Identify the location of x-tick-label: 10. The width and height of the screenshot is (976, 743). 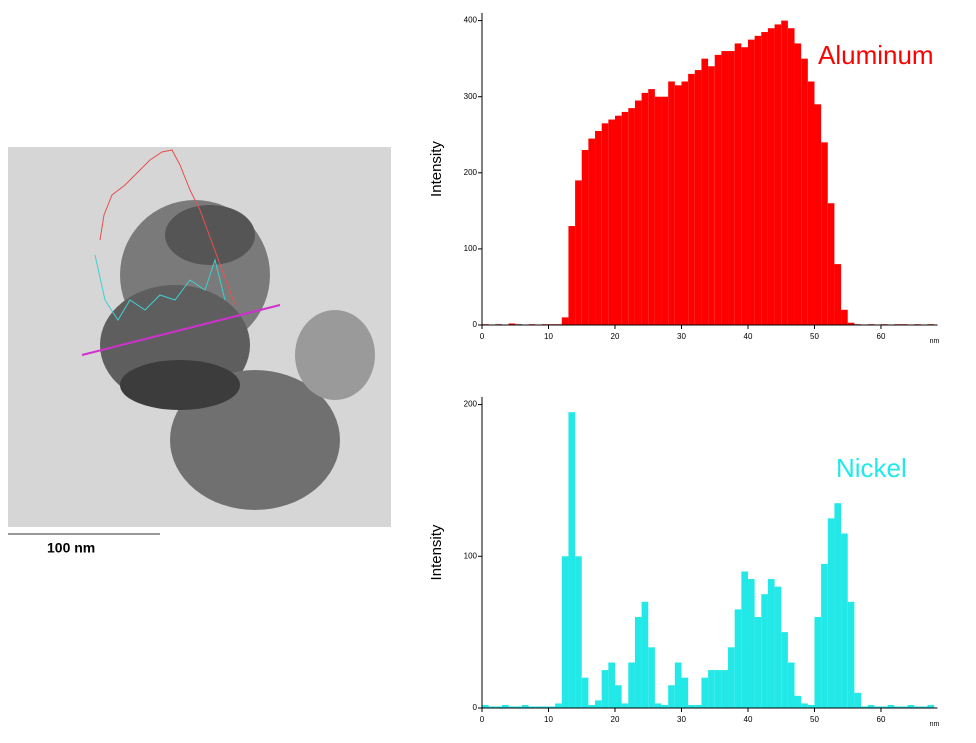
(548, 719).